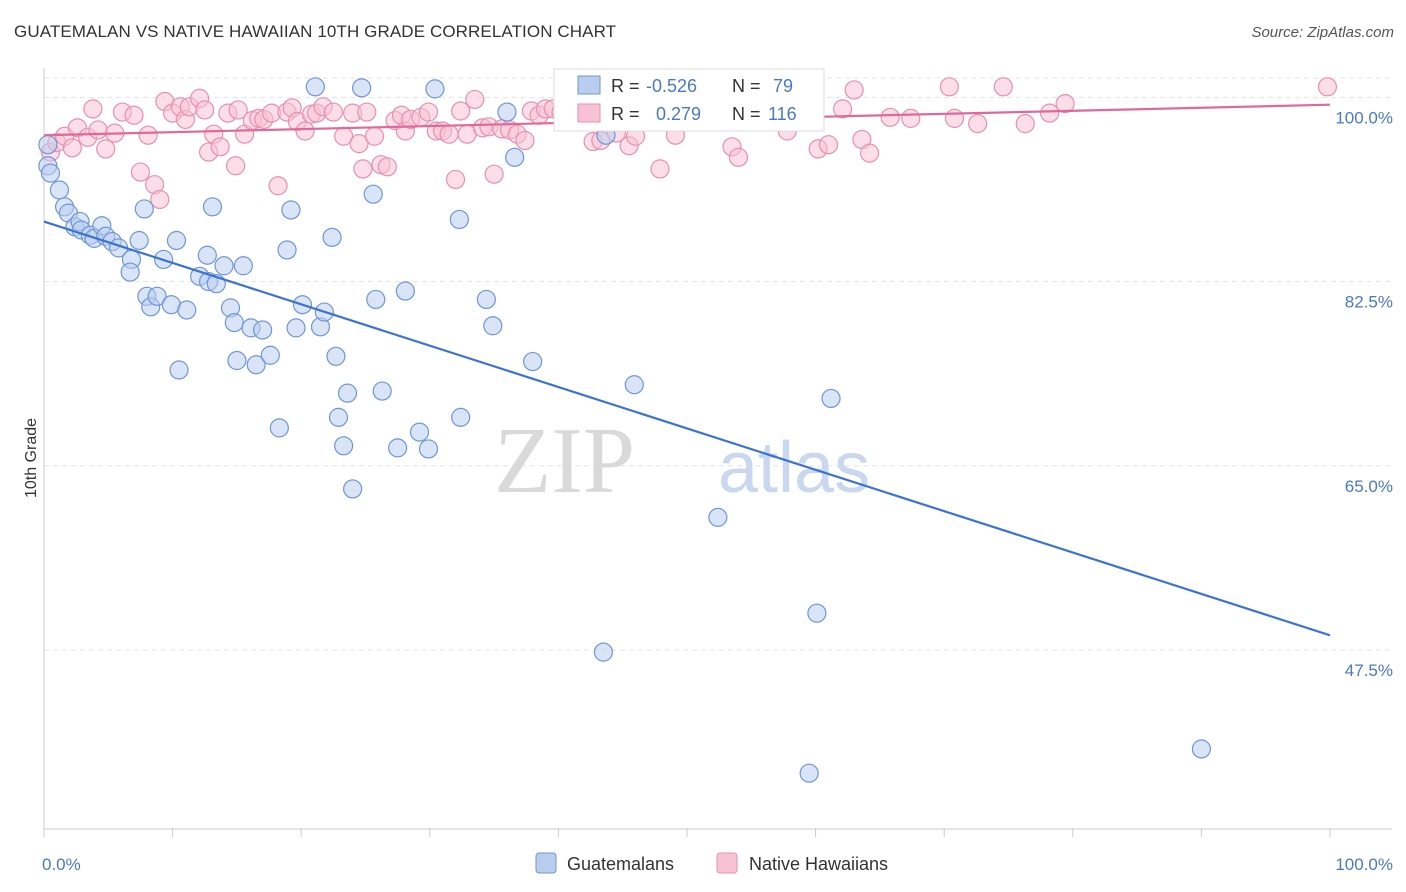 The image size is (1406, 892). What do you see at coordinates (1369, 486) in the screenshot?
I see `y-tick-label-2: 65.0%` at bounding box center [1369, 486].